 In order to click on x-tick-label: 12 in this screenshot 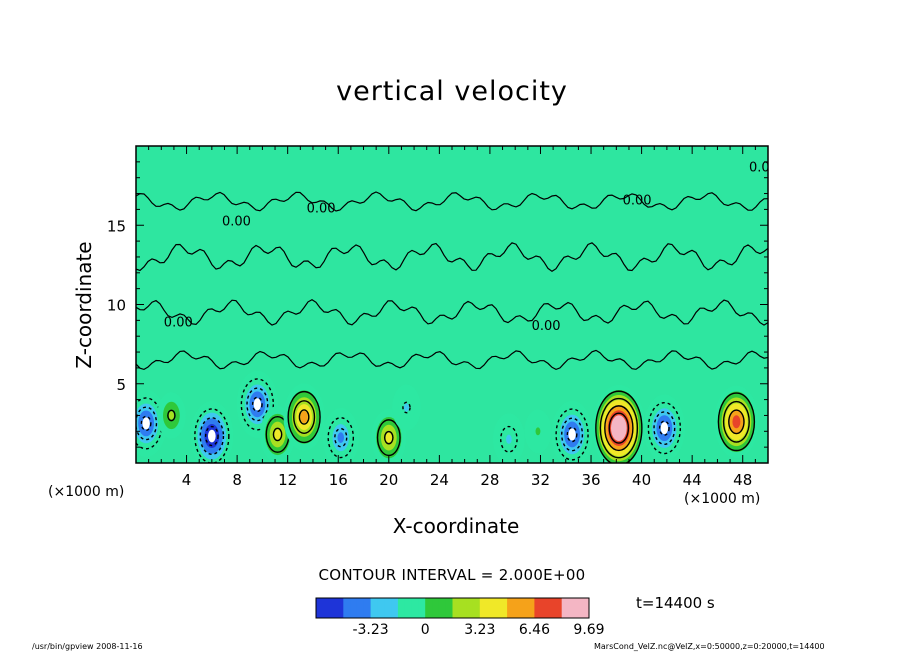, I will do `click(287, 480)`.